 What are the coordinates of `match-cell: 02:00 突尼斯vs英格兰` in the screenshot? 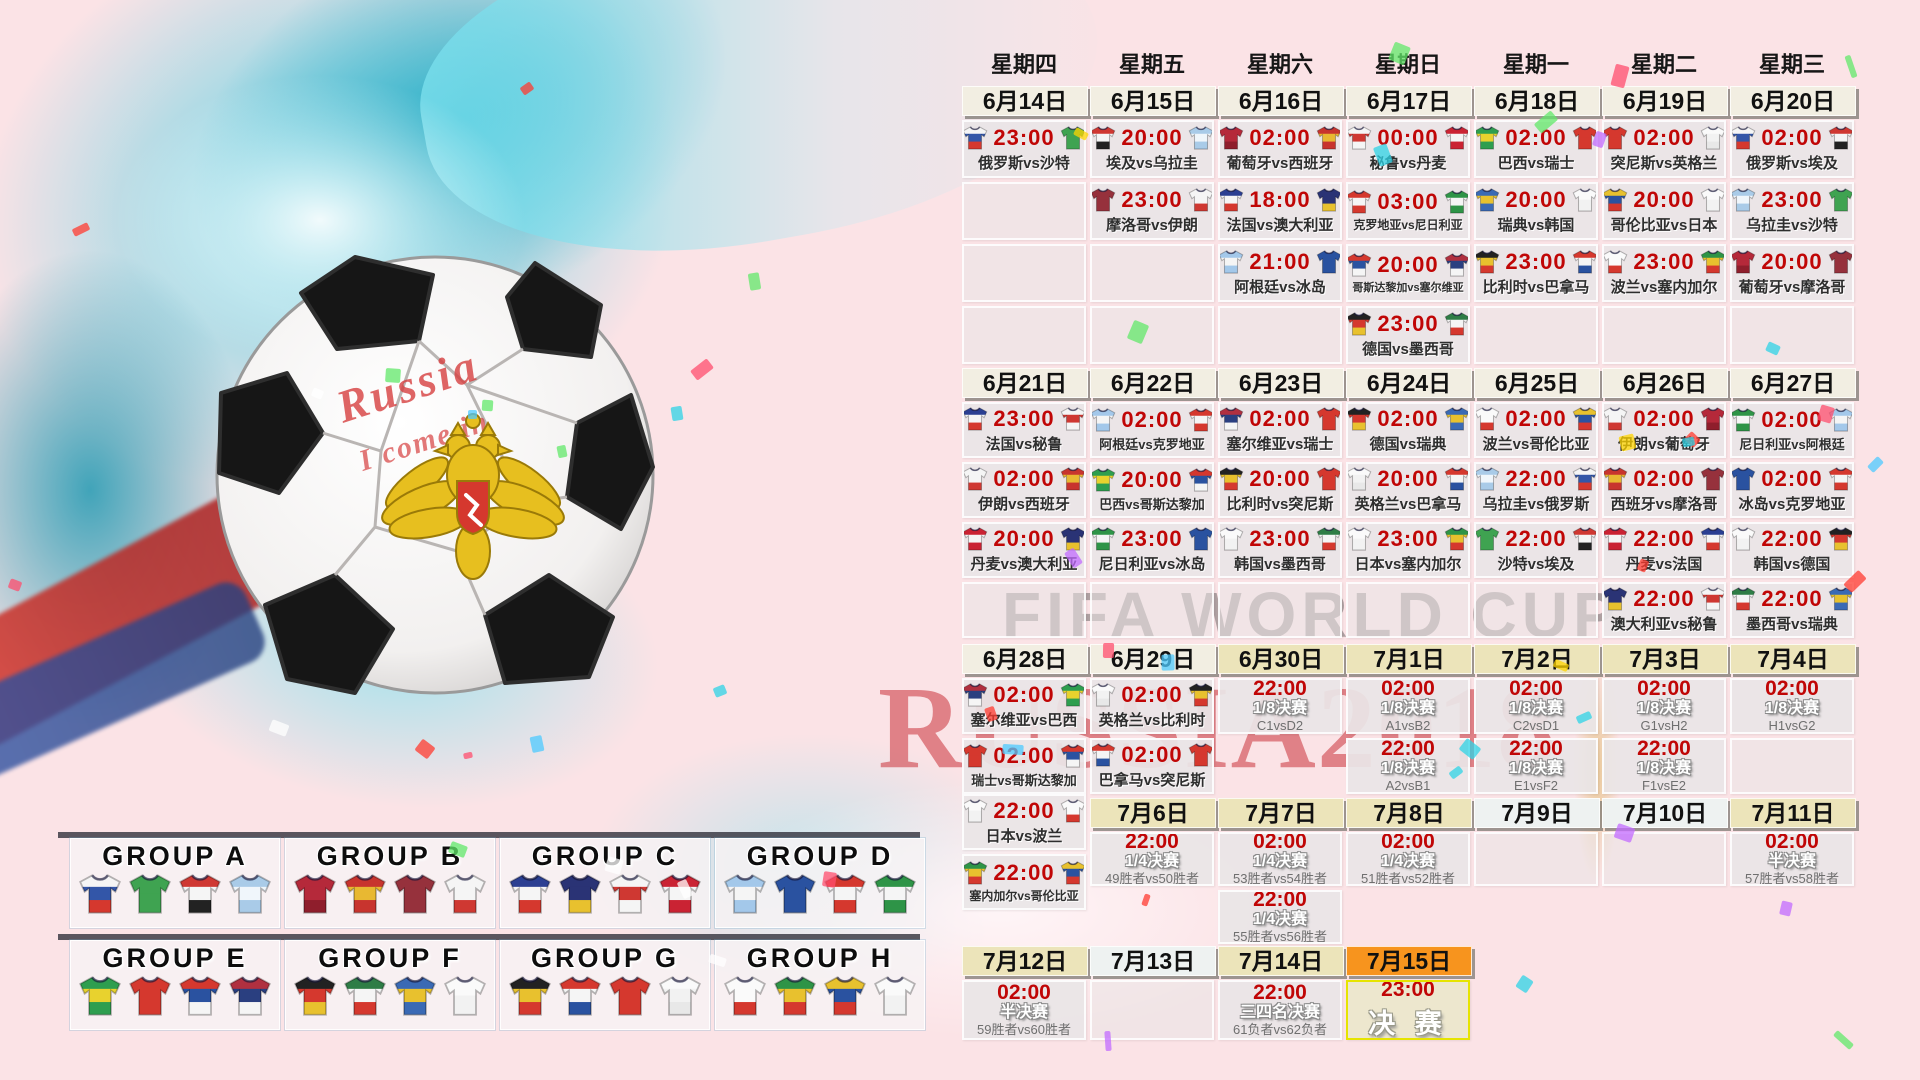 It's located at (1664, 149).